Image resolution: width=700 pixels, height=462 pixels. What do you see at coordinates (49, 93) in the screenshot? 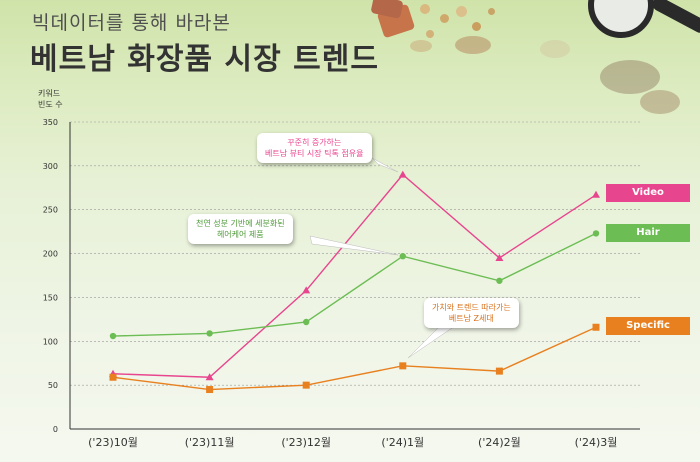
I see `y-axis-caption-line: 키워드` at bounding box center [49, 93].